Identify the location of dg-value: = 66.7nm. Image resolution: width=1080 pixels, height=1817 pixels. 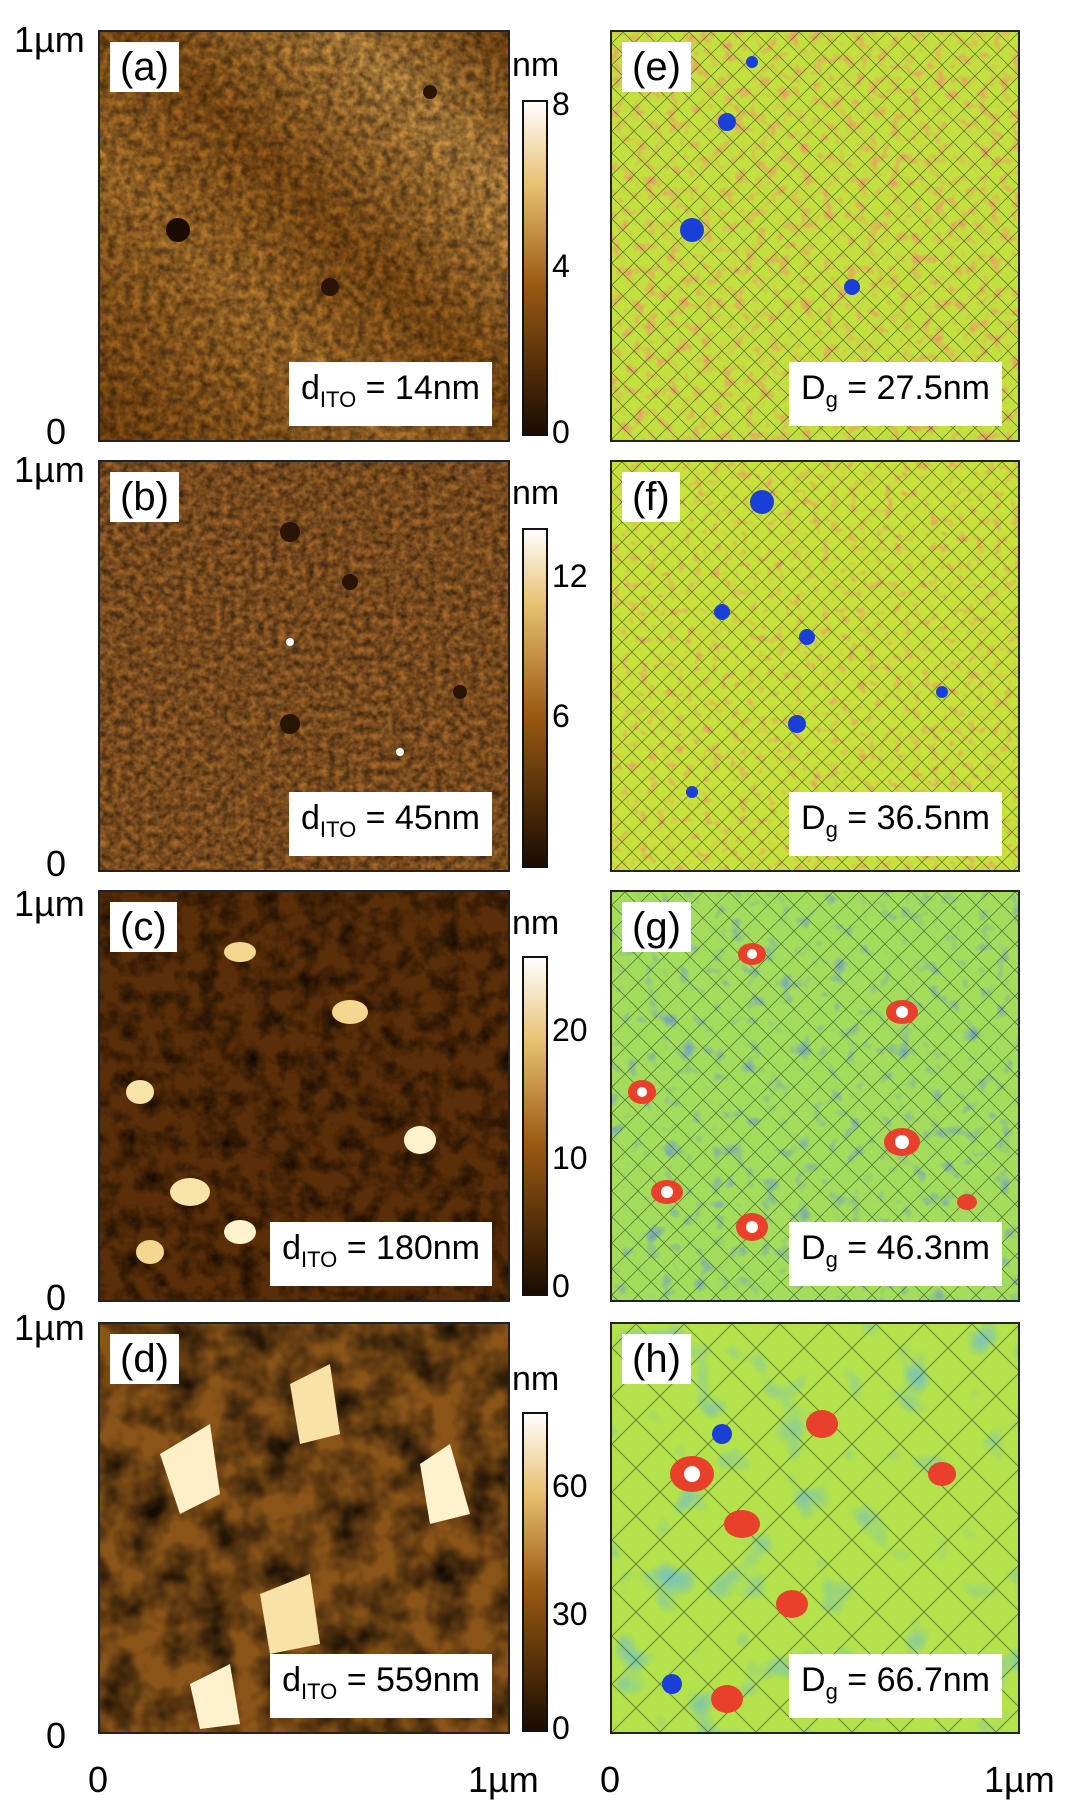
(913, 1680).